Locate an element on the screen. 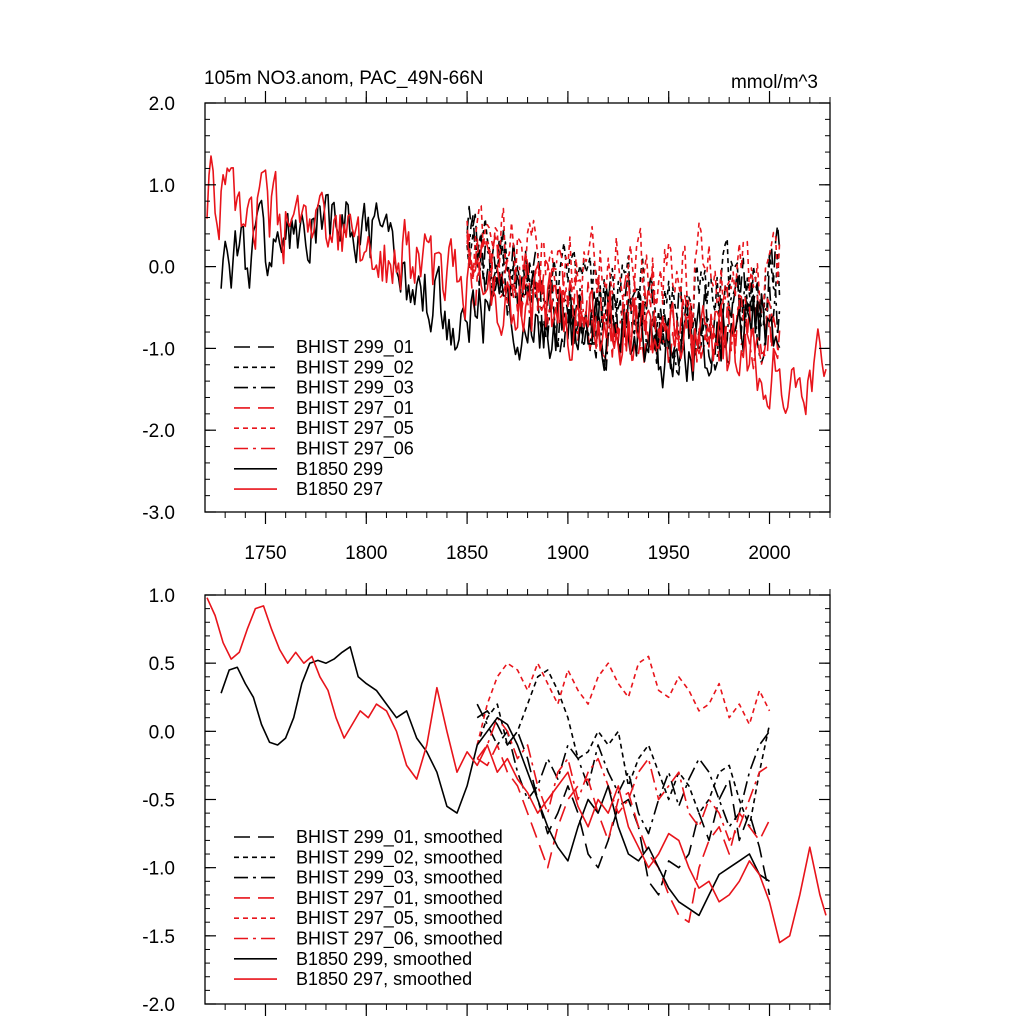 The height and width of the screenshot is (1024, 1024). x-tick-label: 2000 is located at coordinates (769, 553).